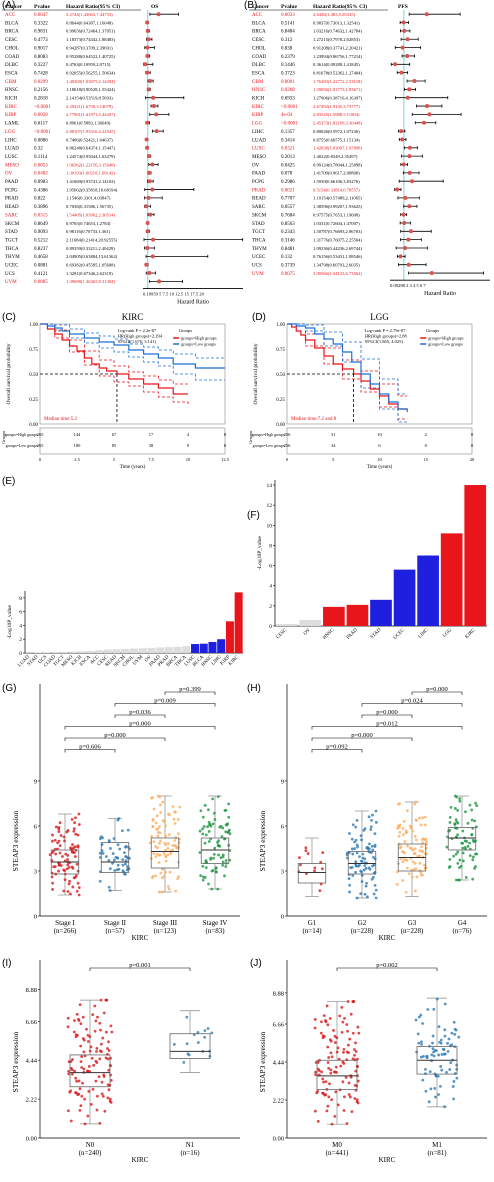  Describe the element at coordinates (282, 917) in the screenshot. I see `y-tick-label: 0` at that location.